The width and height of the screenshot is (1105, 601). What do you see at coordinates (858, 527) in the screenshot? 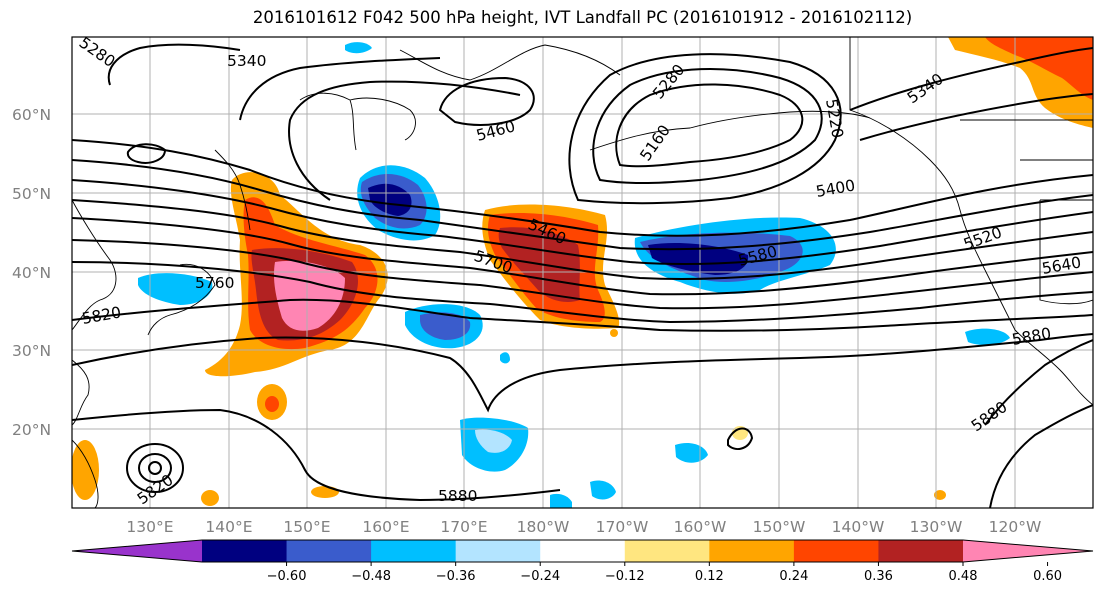
I see `lon-label: 140°W` at bounding box center [858, 527].